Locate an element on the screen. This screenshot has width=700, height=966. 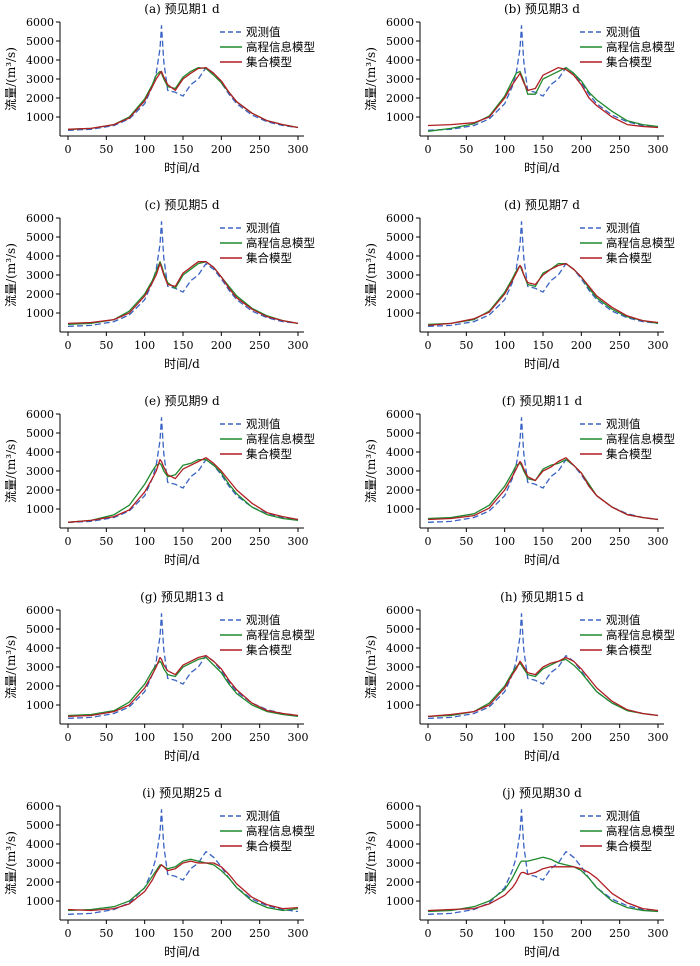
panel-title: (j) 预见期30 d is located at coordinates (542, 793).